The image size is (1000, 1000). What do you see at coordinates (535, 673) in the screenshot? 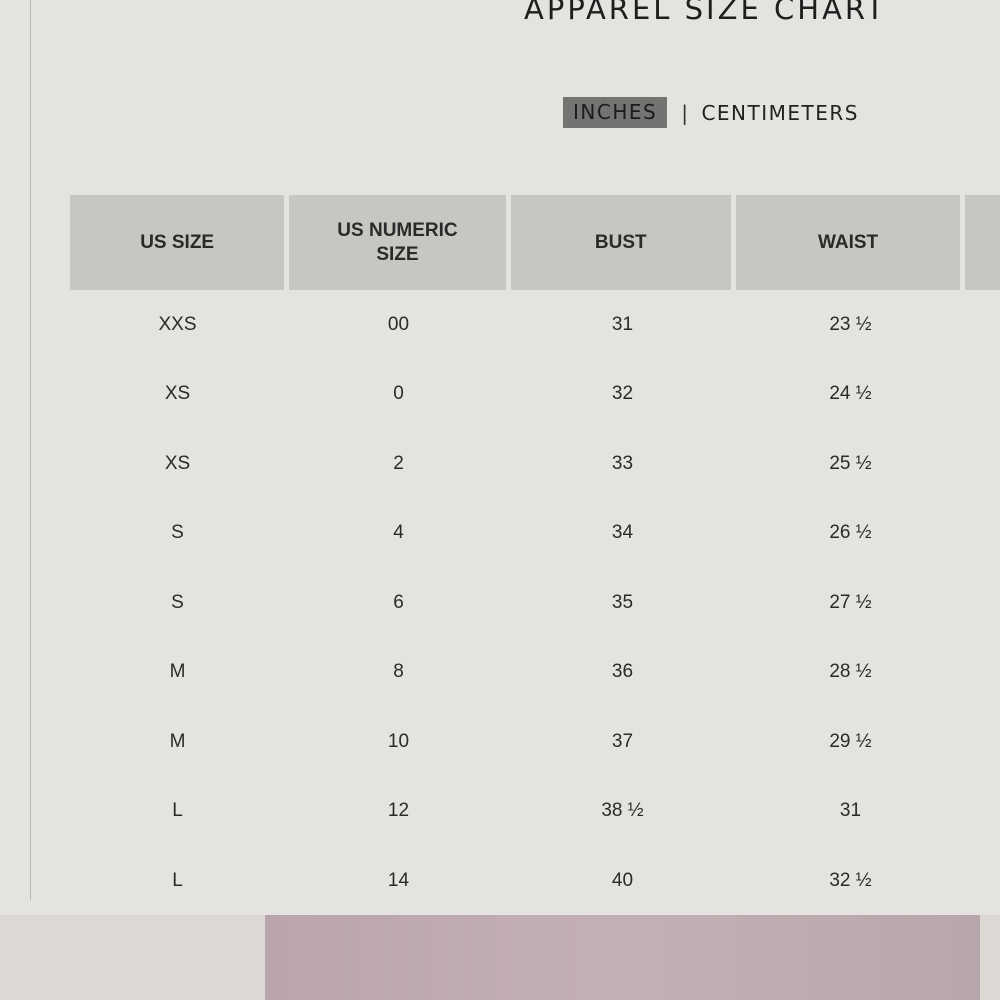
I see `table-row: M 8 36 28 ½` at bounding box center [535, 673].